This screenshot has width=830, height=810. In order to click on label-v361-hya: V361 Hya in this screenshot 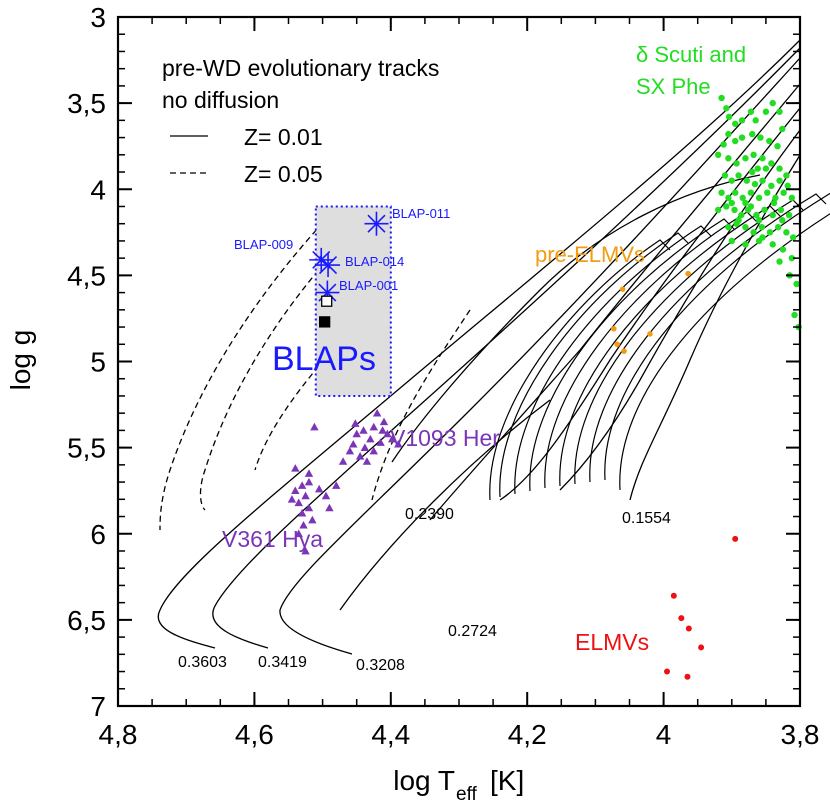, I will do `click(272, 539)`.